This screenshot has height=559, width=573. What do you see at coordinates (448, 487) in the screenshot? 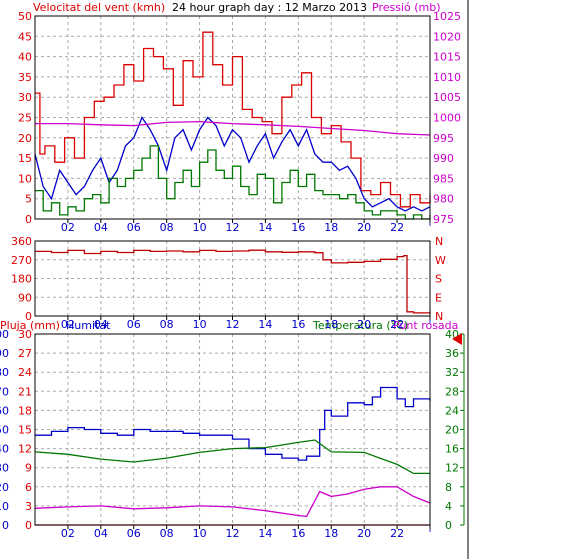
I see `temperature-y-tick-label: 8` at bounding box center [448, 487].